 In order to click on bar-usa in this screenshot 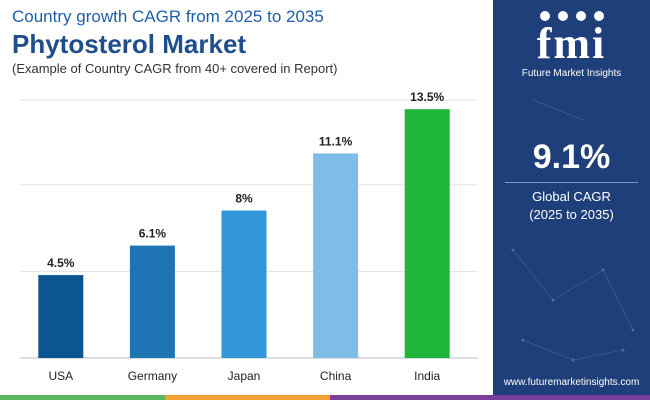, I will do `click(61, 316)`.